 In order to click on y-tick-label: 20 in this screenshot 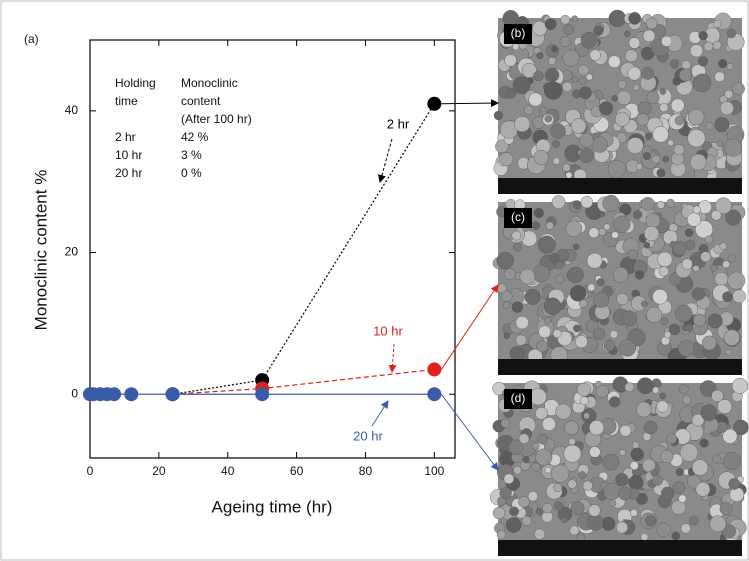, I will do `click(72, 252)`.